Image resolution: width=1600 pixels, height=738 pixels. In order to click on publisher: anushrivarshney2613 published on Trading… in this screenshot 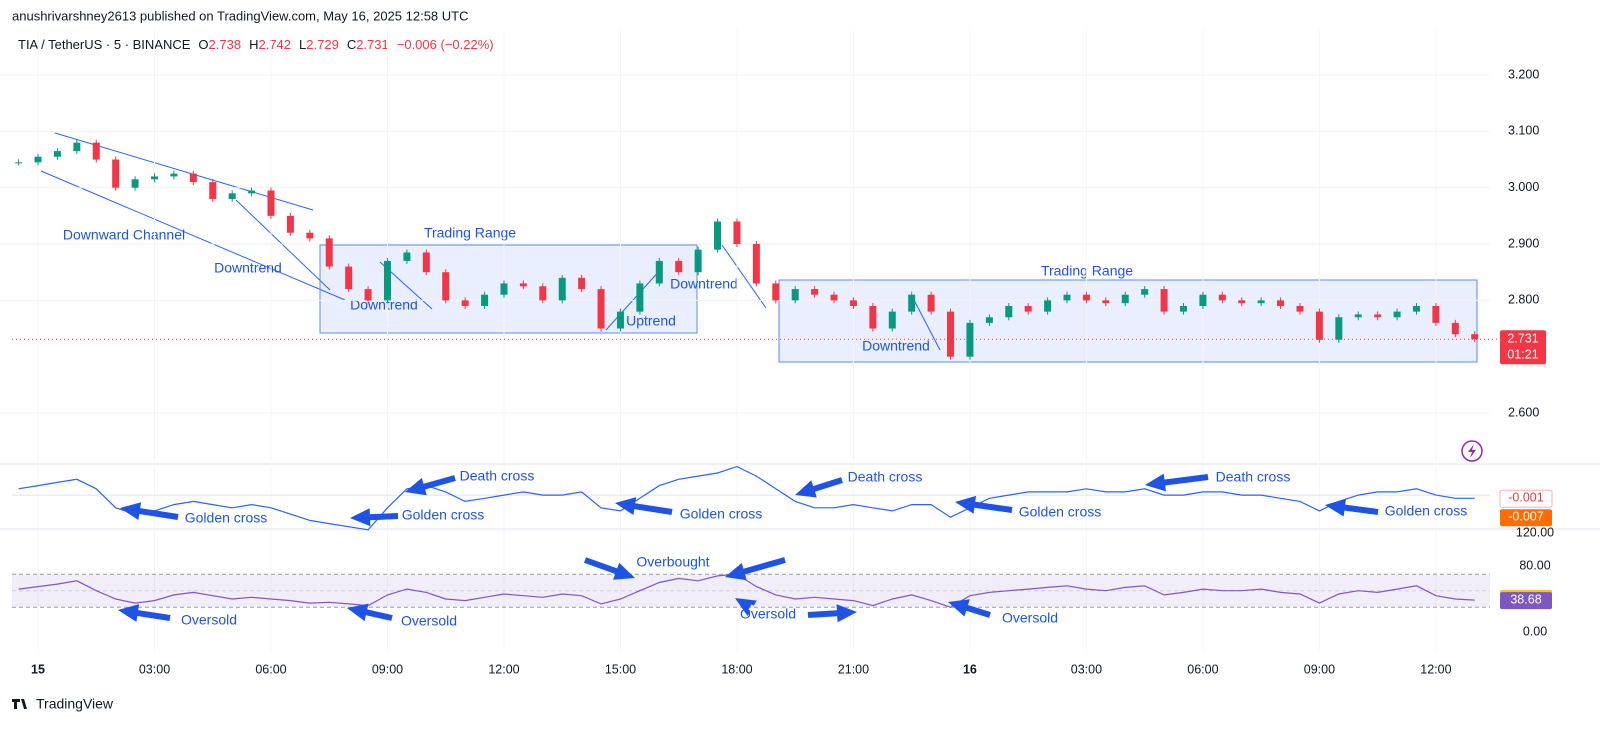, I will do `click(240, 15)`.